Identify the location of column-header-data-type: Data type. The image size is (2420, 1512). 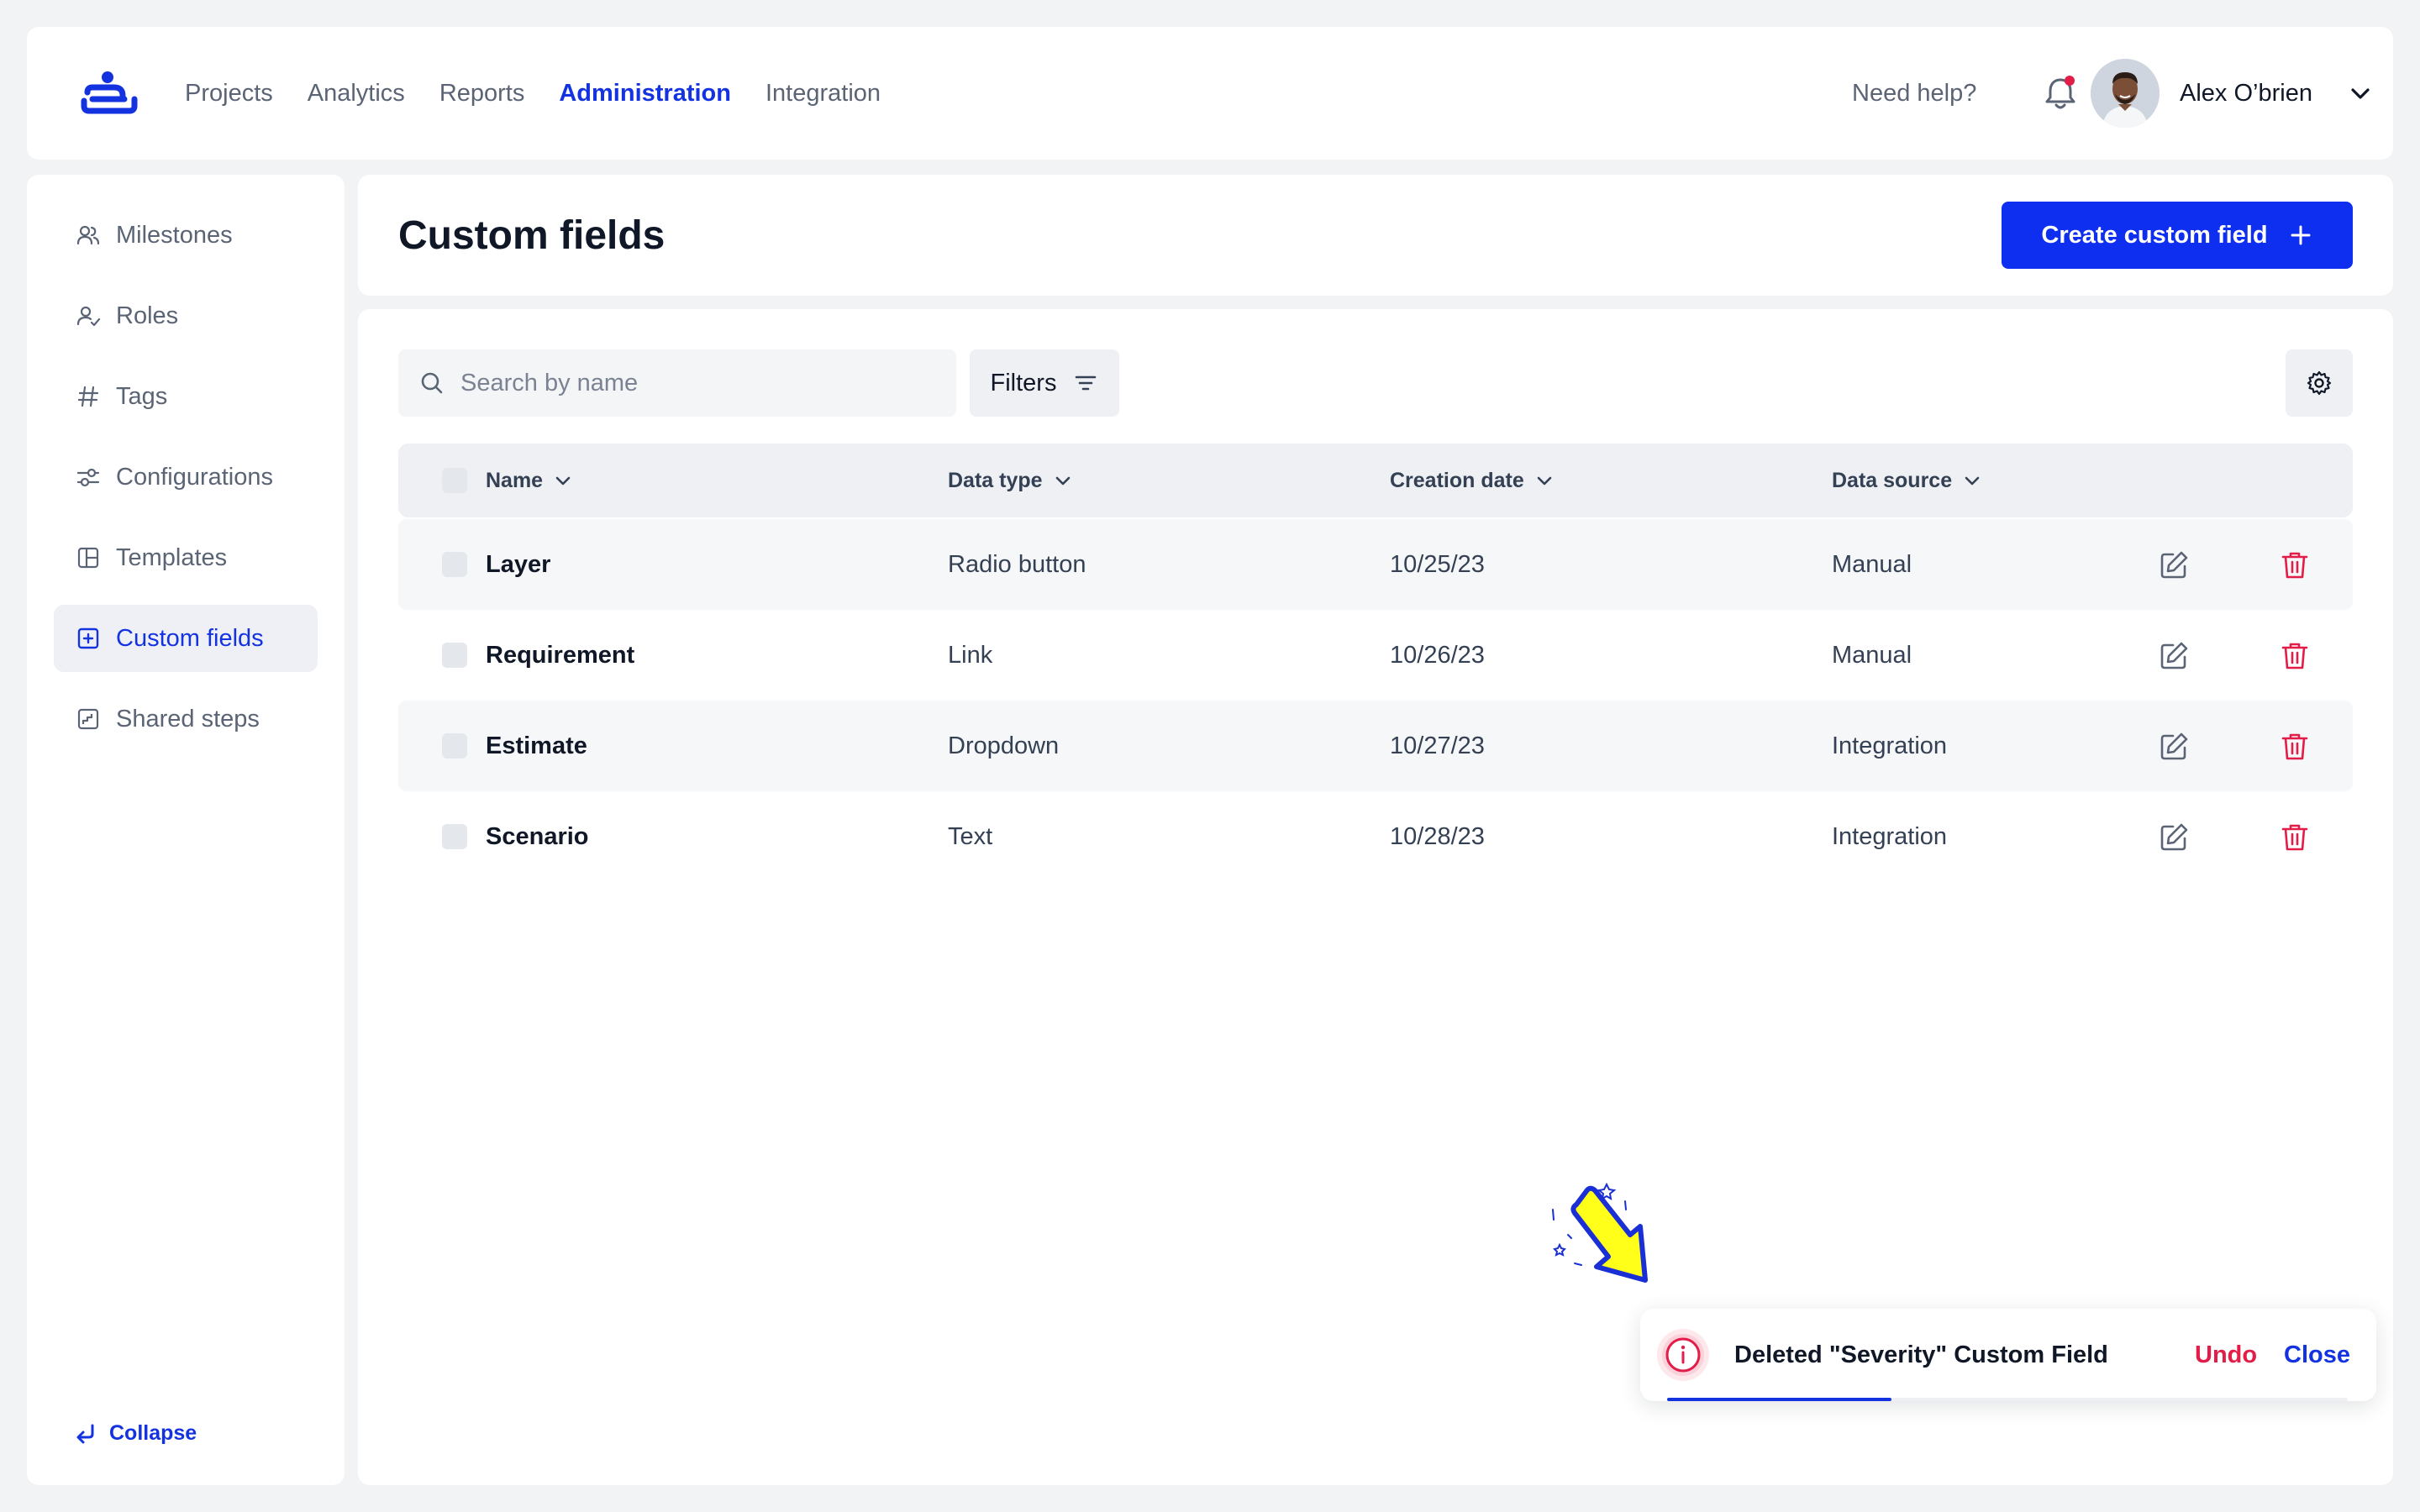
(1011, 480).